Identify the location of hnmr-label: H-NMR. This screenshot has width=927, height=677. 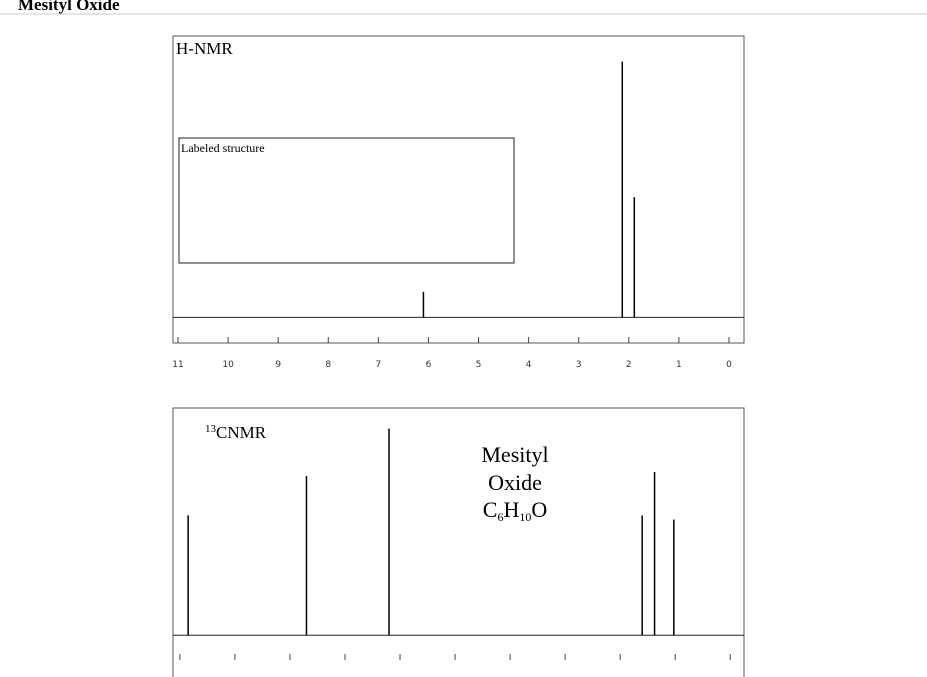
(204, 48).